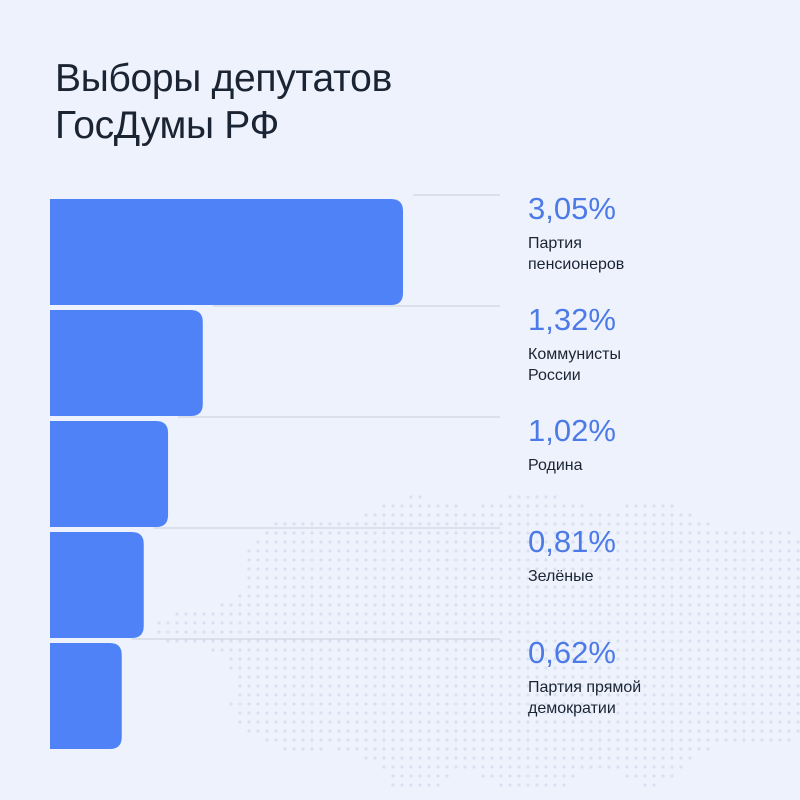 This screenshot has height=800, width=800. I want to click on category-label: Родина, so click(555, 465).